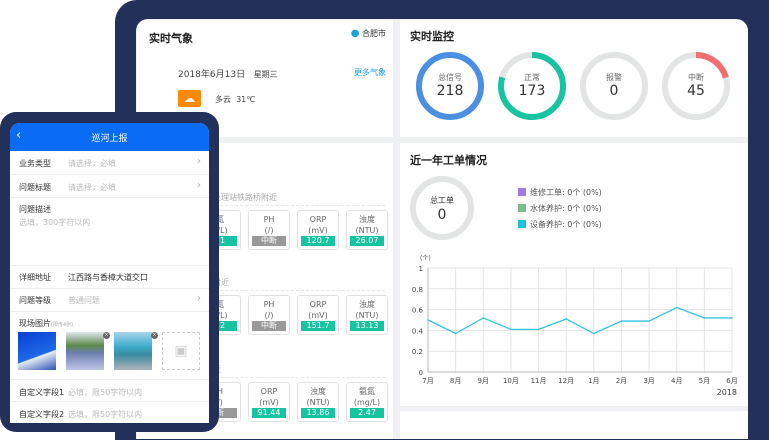 The image size is (769, 440). I want to click on x-tick-label: 7月, so click(427, 381).